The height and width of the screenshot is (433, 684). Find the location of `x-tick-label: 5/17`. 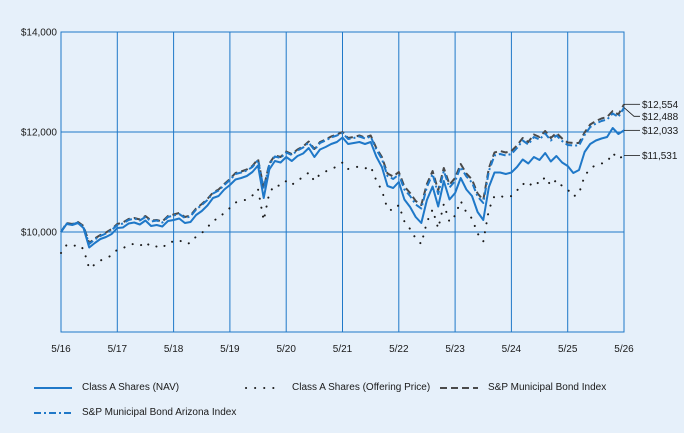

x-tick-label: 5/17 is located at coordinates (118, 349).